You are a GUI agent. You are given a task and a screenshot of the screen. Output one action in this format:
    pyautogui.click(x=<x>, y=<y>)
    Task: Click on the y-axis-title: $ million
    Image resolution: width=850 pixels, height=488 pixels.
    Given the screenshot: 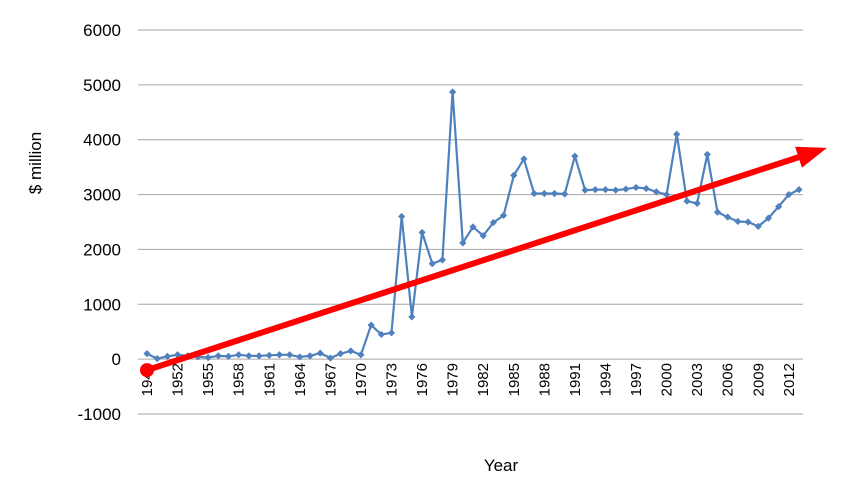 What is the action you would take?
    pyautogui.click(x=35, y=163)
    